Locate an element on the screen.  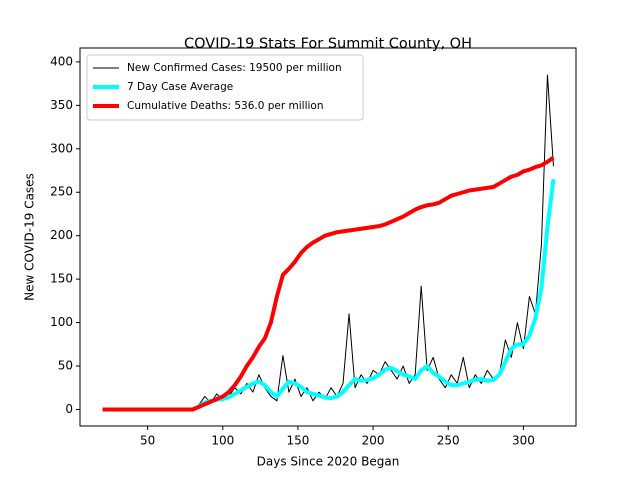
y-tick-label: 0 is located at coordinates (69, 409).